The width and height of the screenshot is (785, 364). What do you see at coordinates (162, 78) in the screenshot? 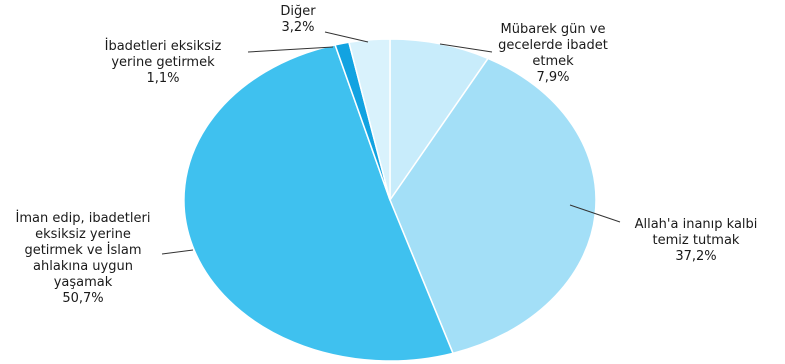
I see `slice-value-label: 1,1%` at bounding box center [162, 78].